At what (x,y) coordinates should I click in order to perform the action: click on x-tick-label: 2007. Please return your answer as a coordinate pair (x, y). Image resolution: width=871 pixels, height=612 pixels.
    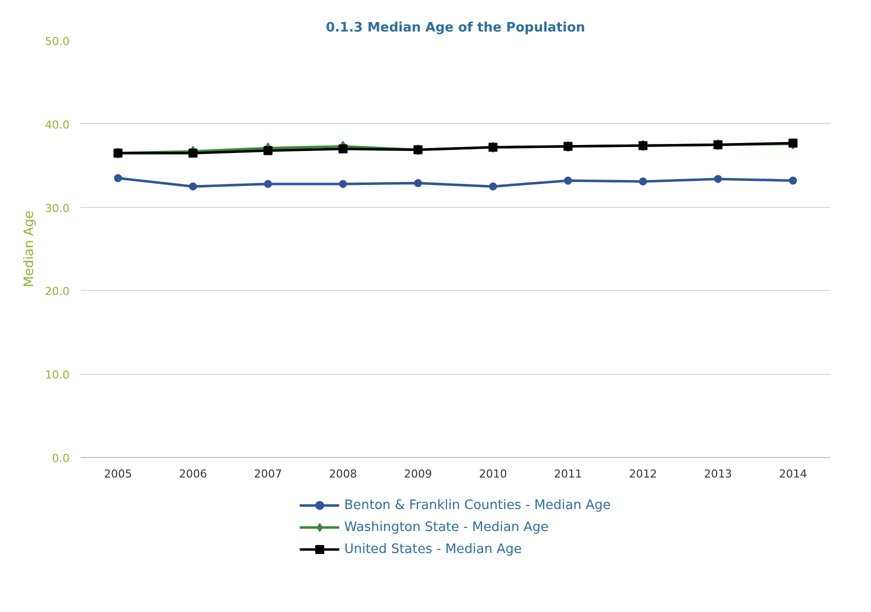
    Looking at the image, I should click on (268, 474).